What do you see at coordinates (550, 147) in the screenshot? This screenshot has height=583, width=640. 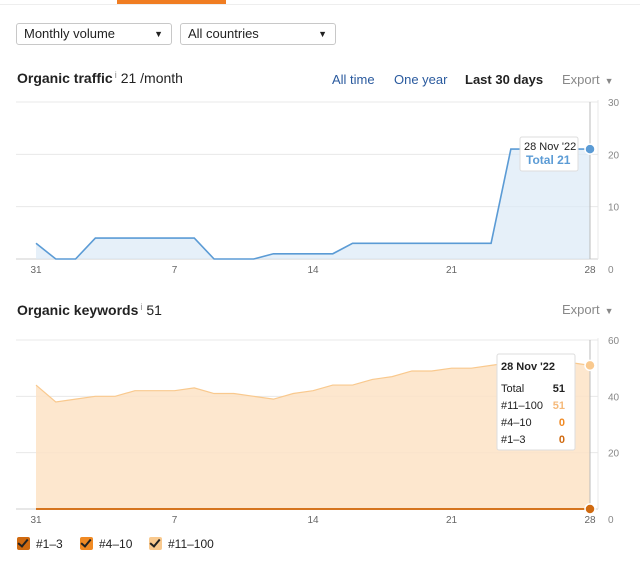 I see `traffic-tooltip-date: 28 Nov '22` at bounding box center [550, 147].